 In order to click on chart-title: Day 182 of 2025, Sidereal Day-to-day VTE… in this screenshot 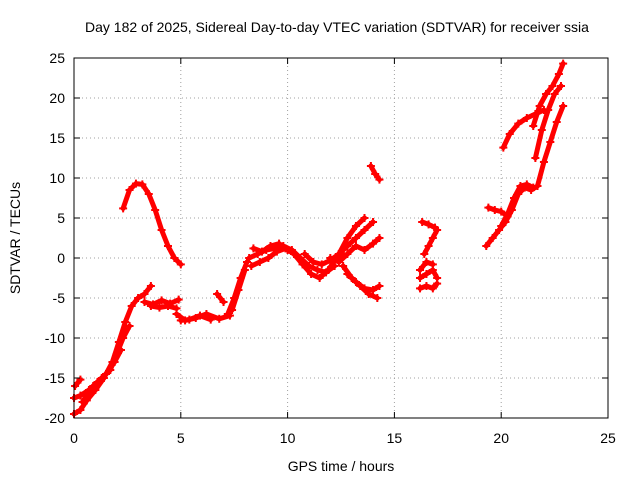, I will do `click(337, 27)`.